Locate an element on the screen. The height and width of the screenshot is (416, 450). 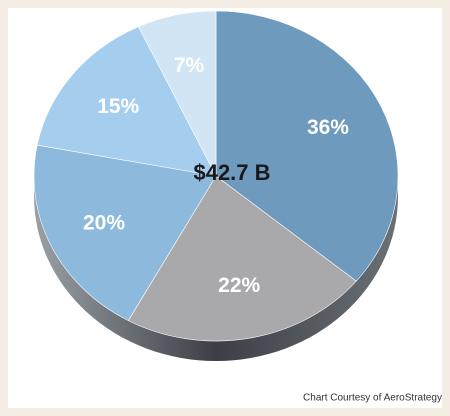
data-label: 7% is located at coordinates (189, 65).